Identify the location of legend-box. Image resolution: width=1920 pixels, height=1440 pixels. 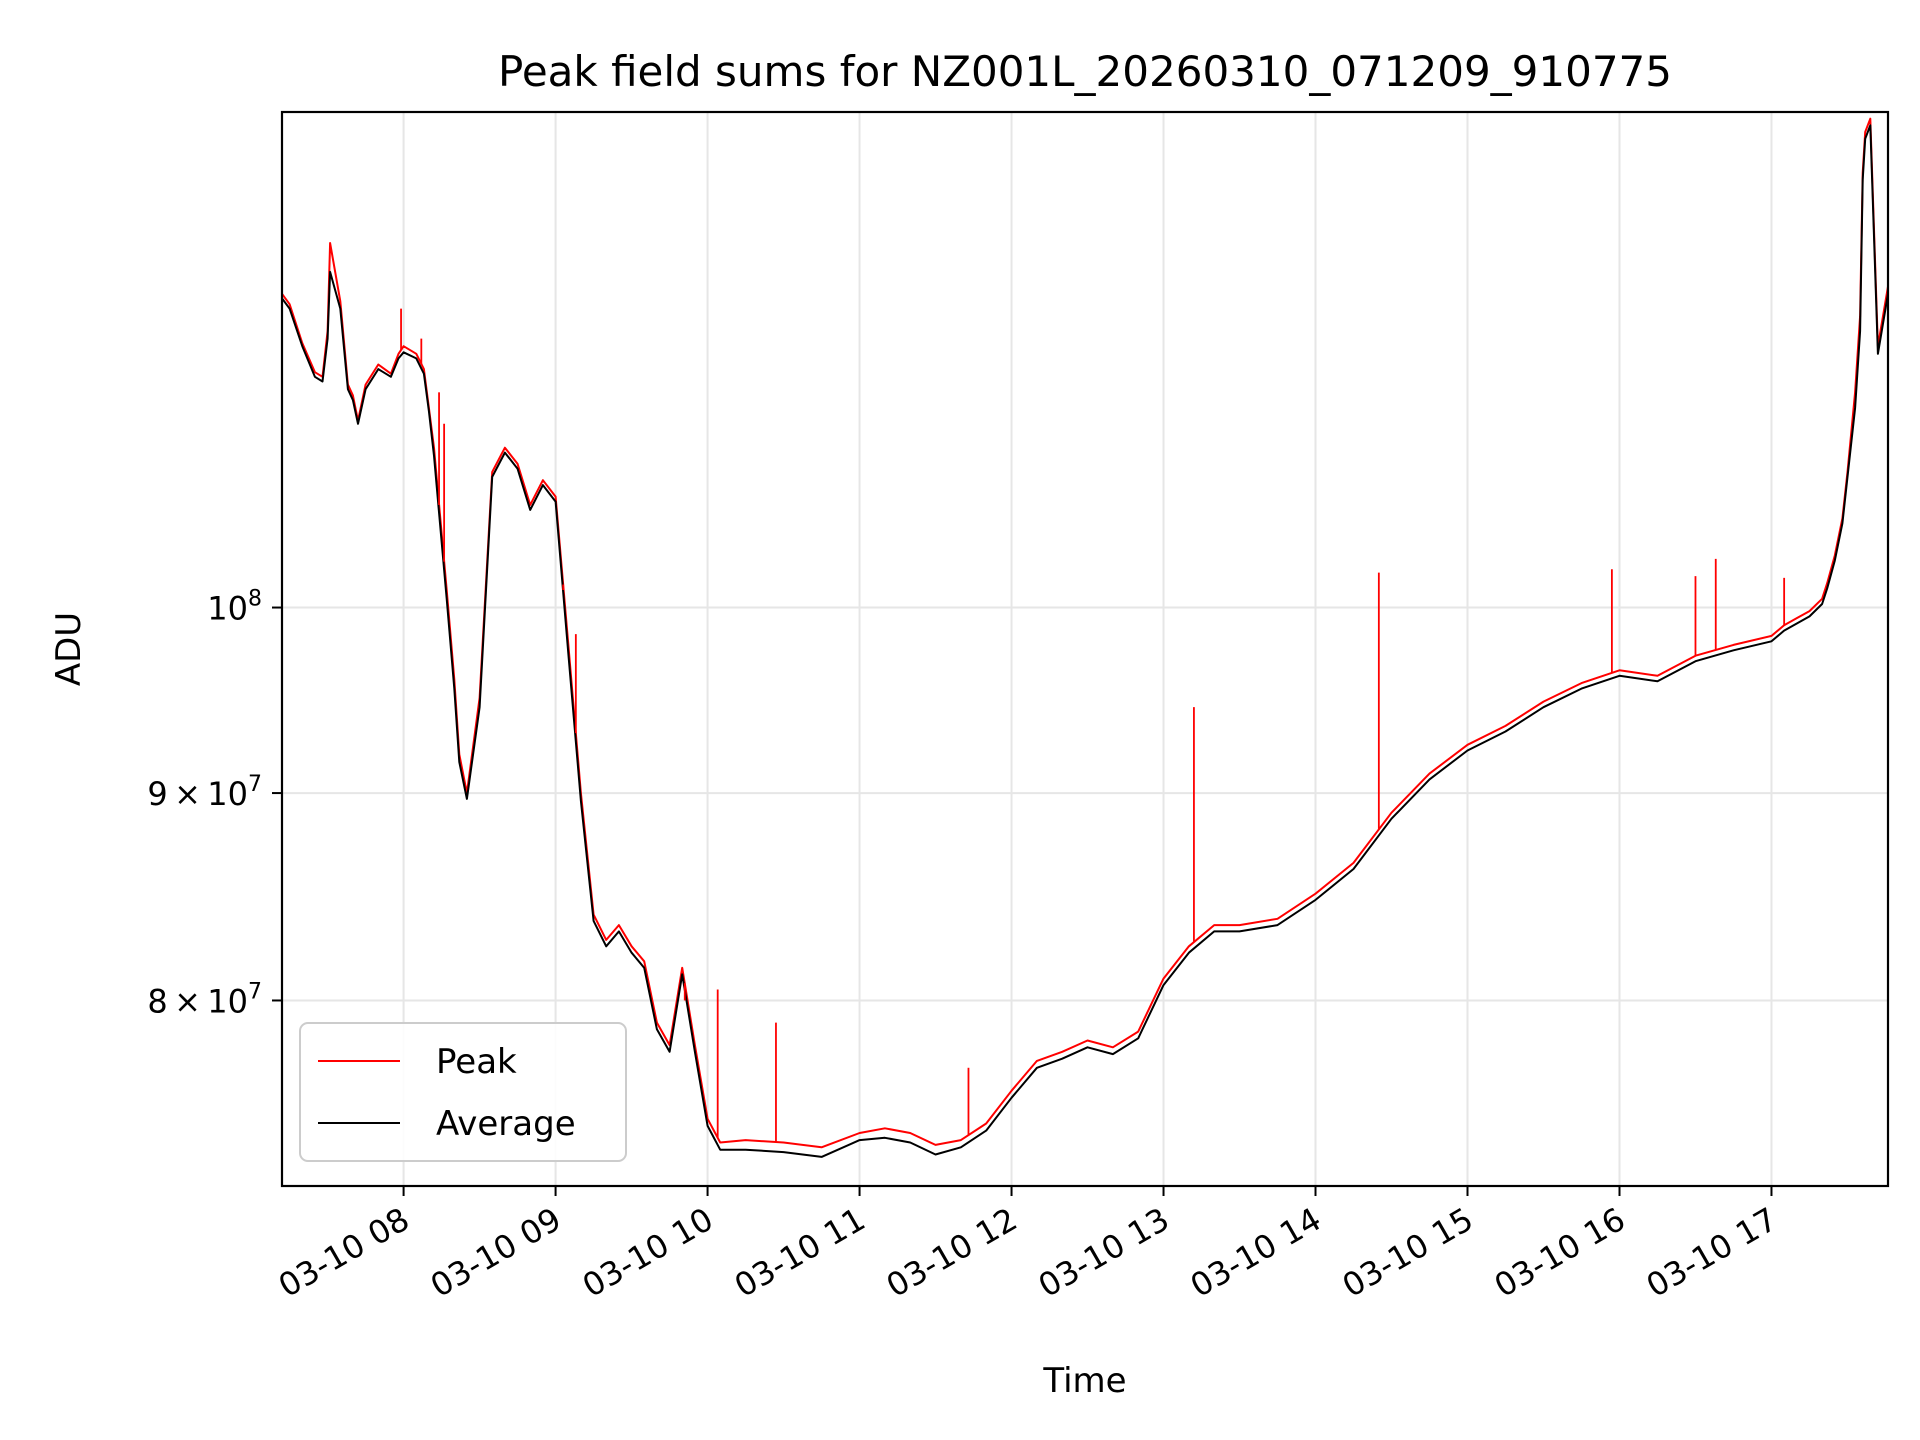
(463, 1092).